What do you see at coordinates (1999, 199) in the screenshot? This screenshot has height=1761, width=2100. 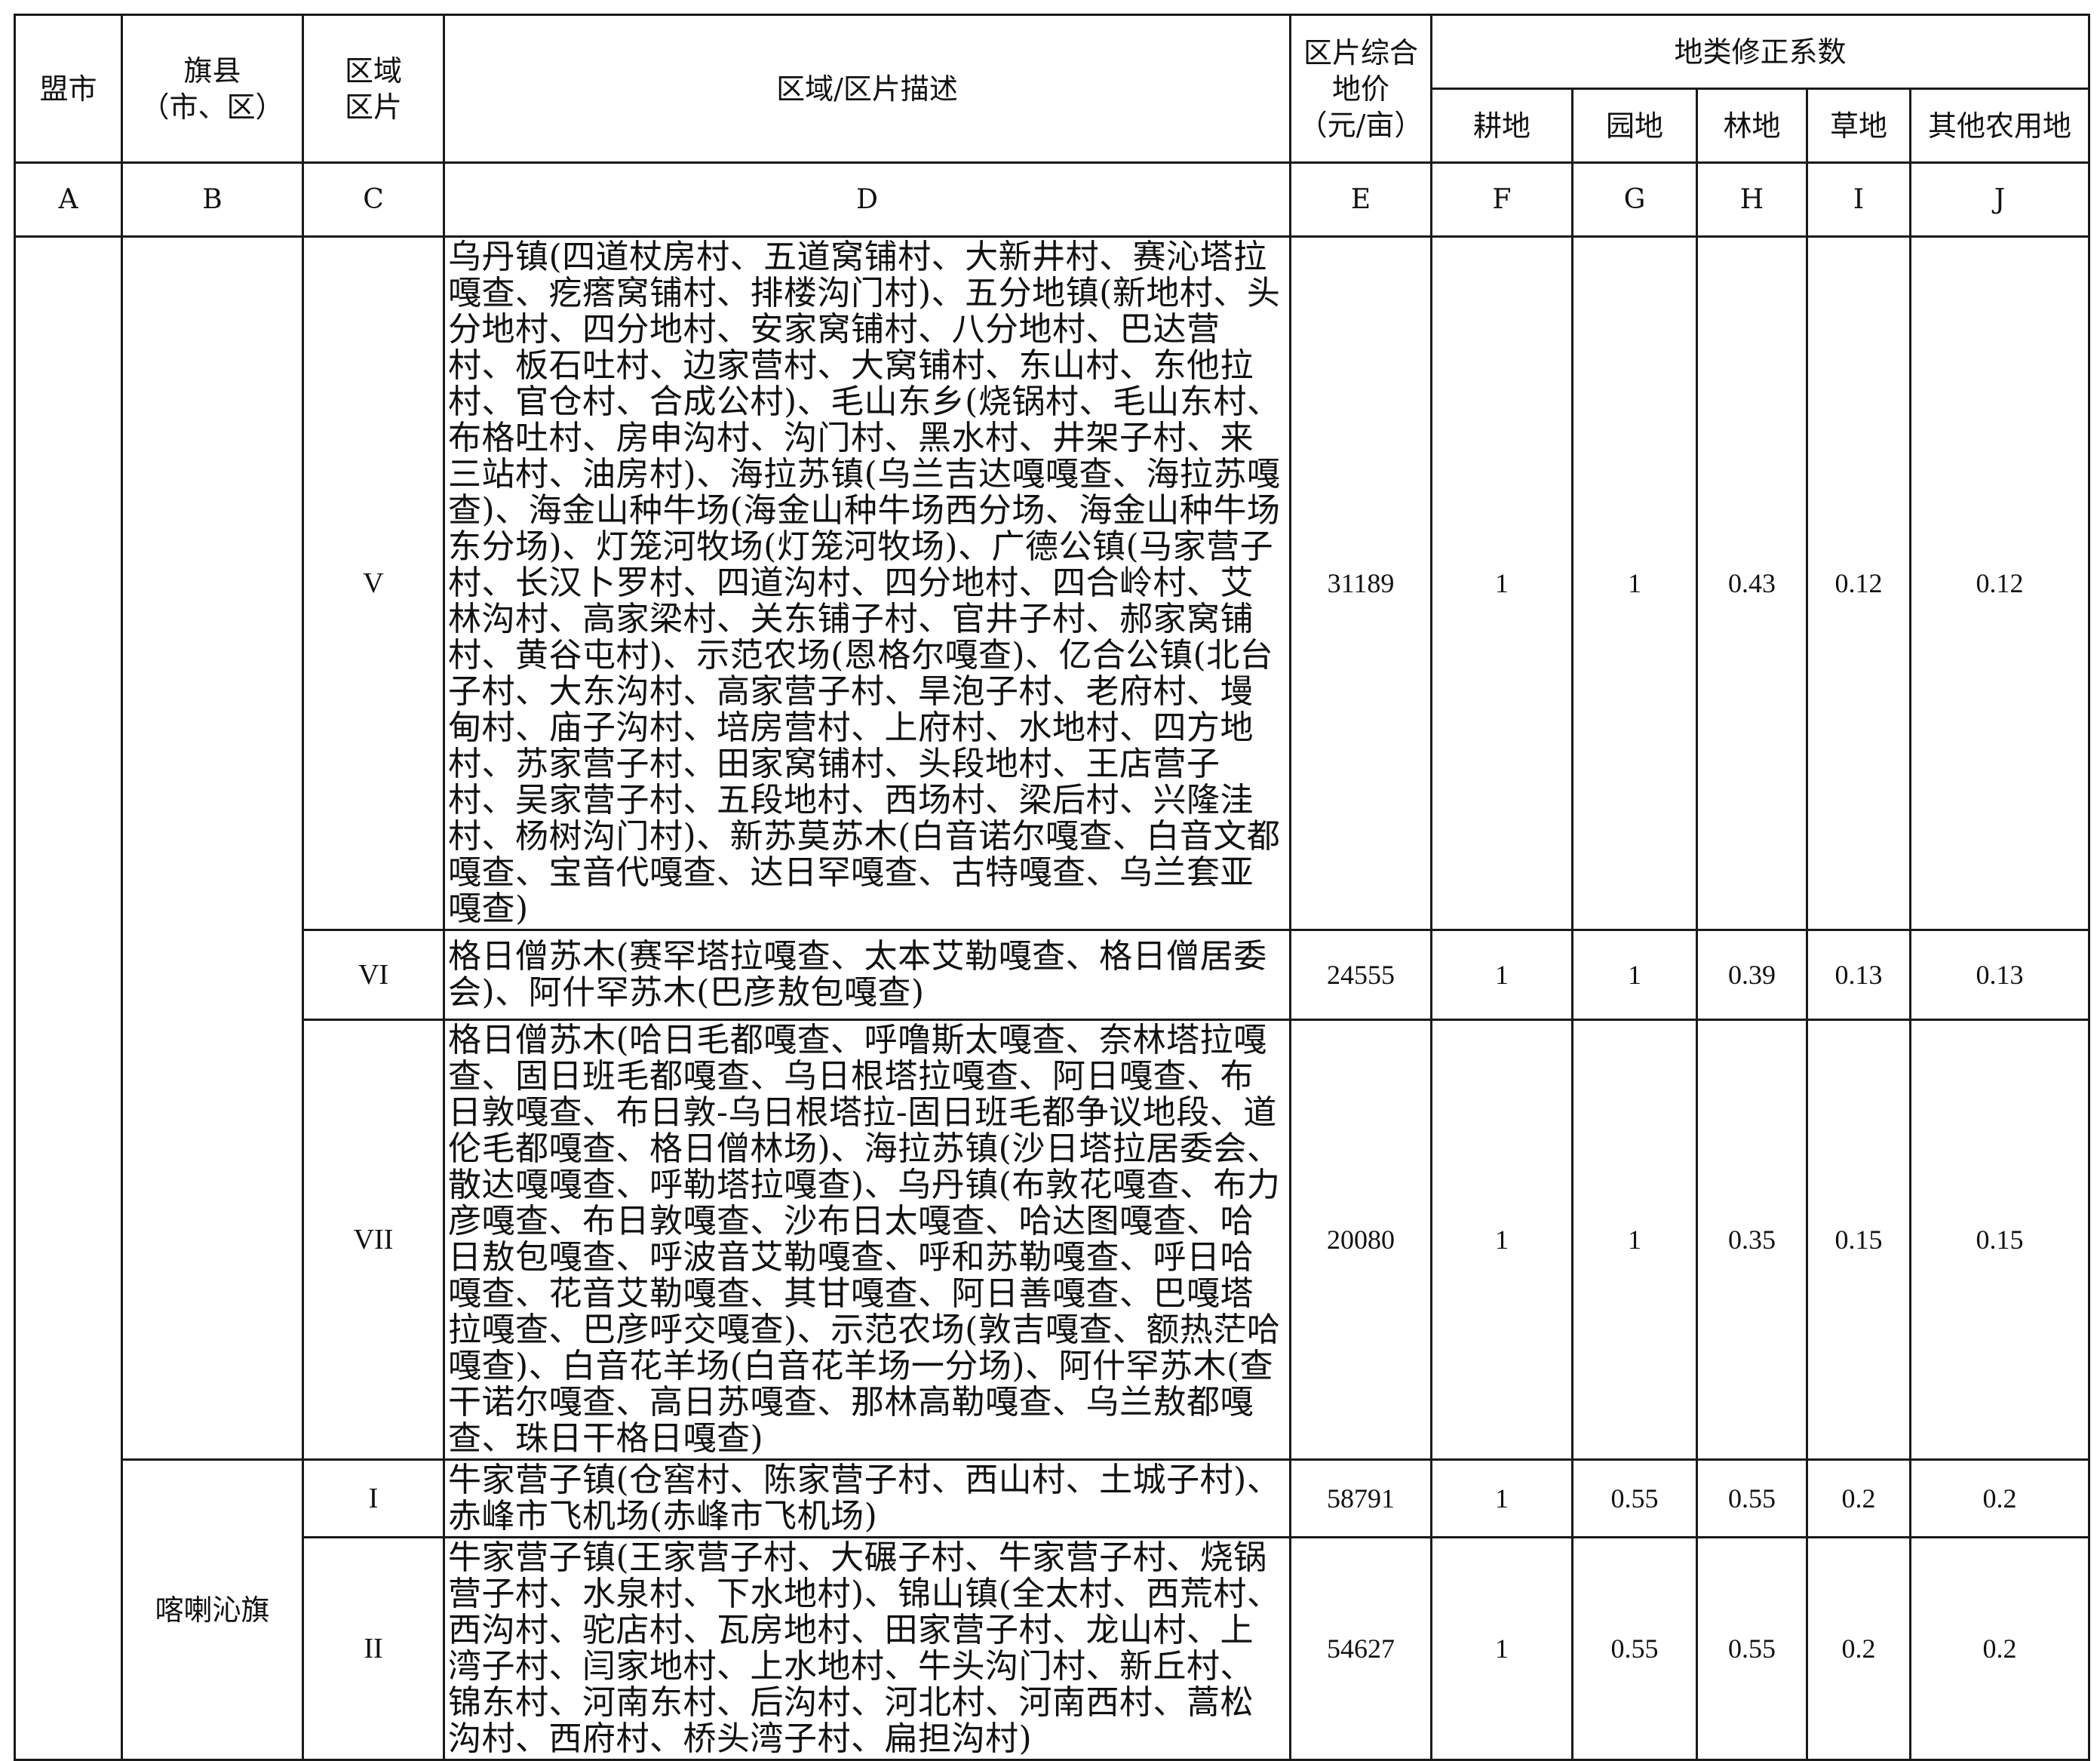 I see `letter-j: J` at bounding box center [1999, 199].